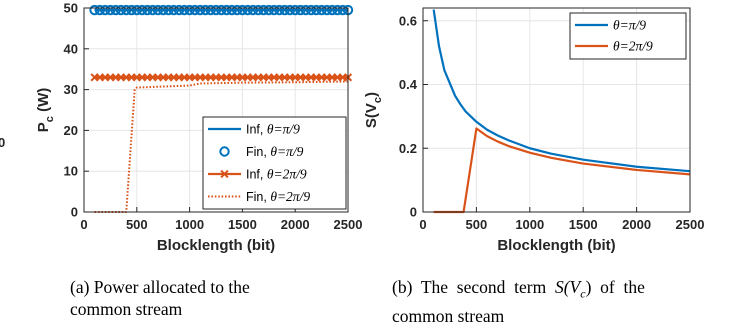 The height and width of the screenshot is (328, 736). I want to click on chart1-x-tick-label: 1000, so click(529, 224).